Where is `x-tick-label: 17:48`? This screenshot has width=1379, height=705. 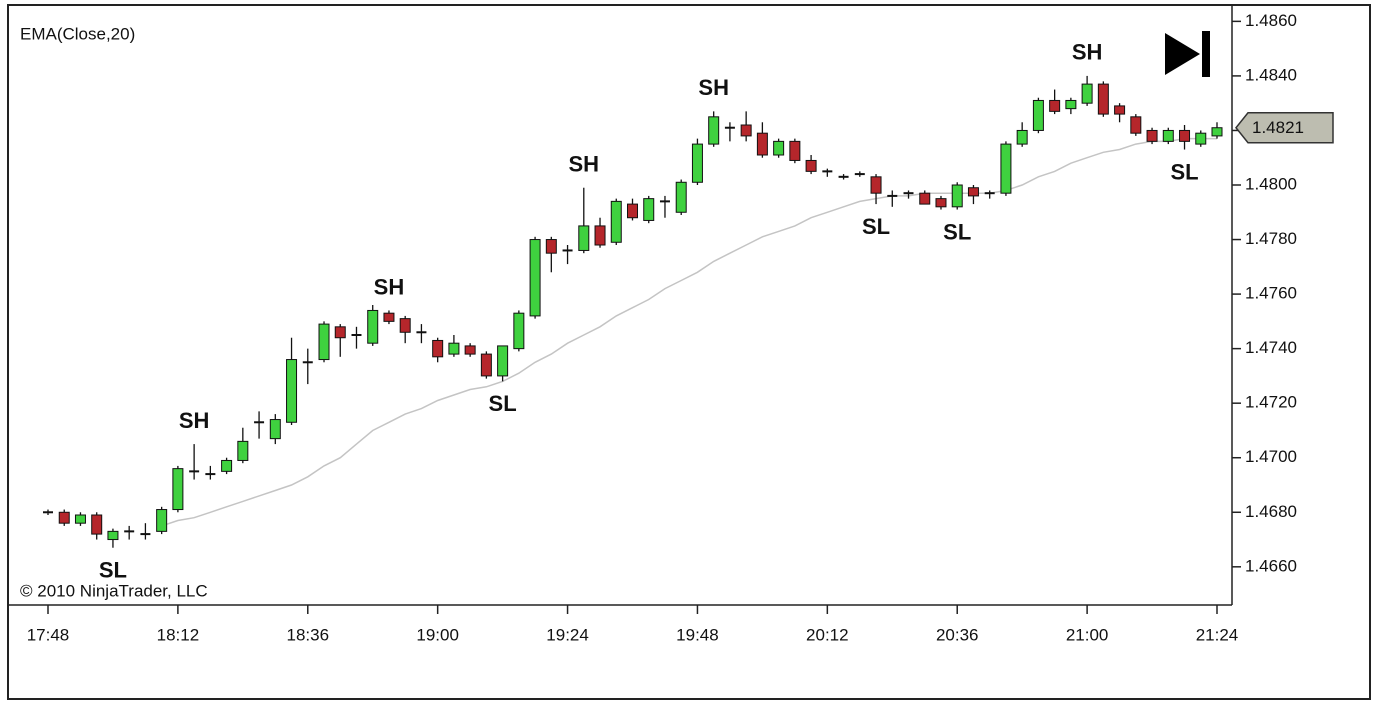
x-tick-label: 17:48 is located at coordinates (48, 634).